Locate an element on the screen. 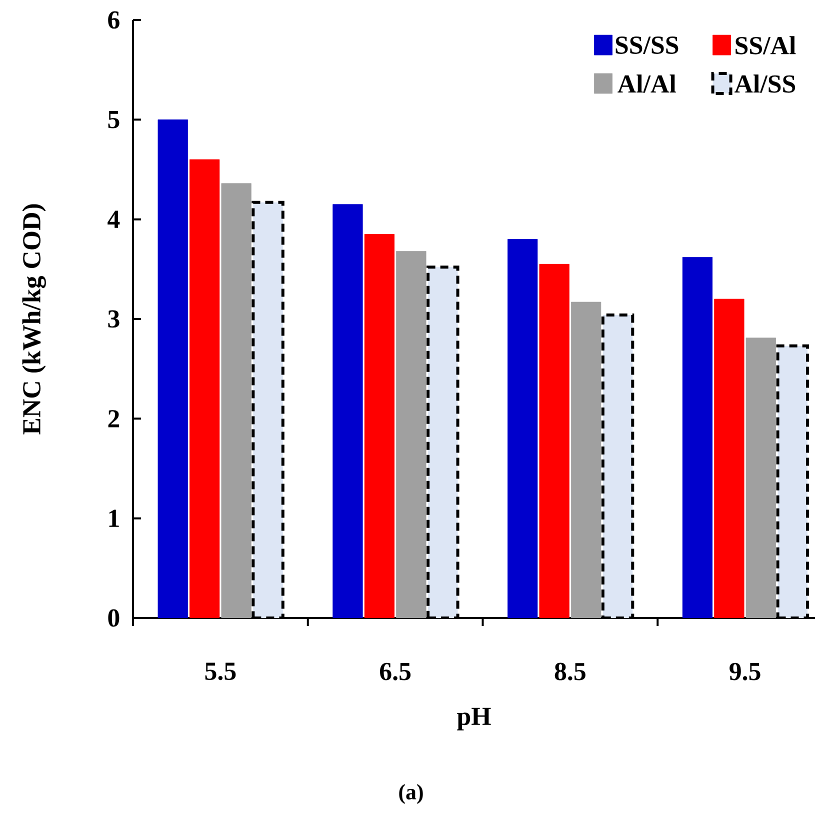 The image size is (822, 816). y-tick-label: 6 is located at coordinates (114, 20).